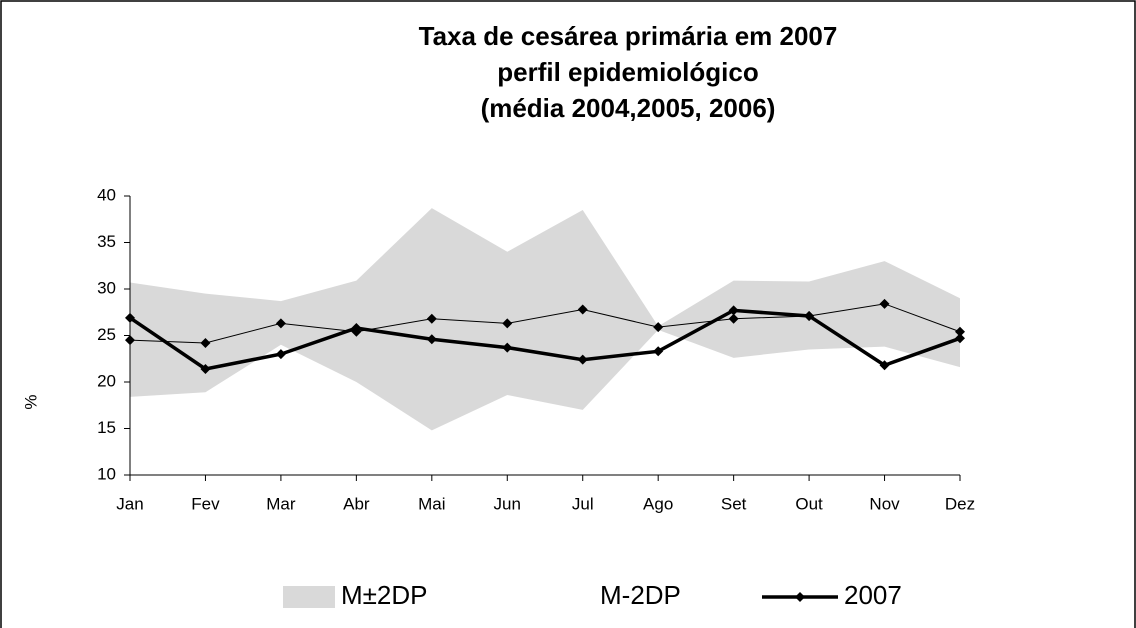  Describe the element at coordinates (809, 503) in the screenshot. I see `x-tick-label: Out` at that location.